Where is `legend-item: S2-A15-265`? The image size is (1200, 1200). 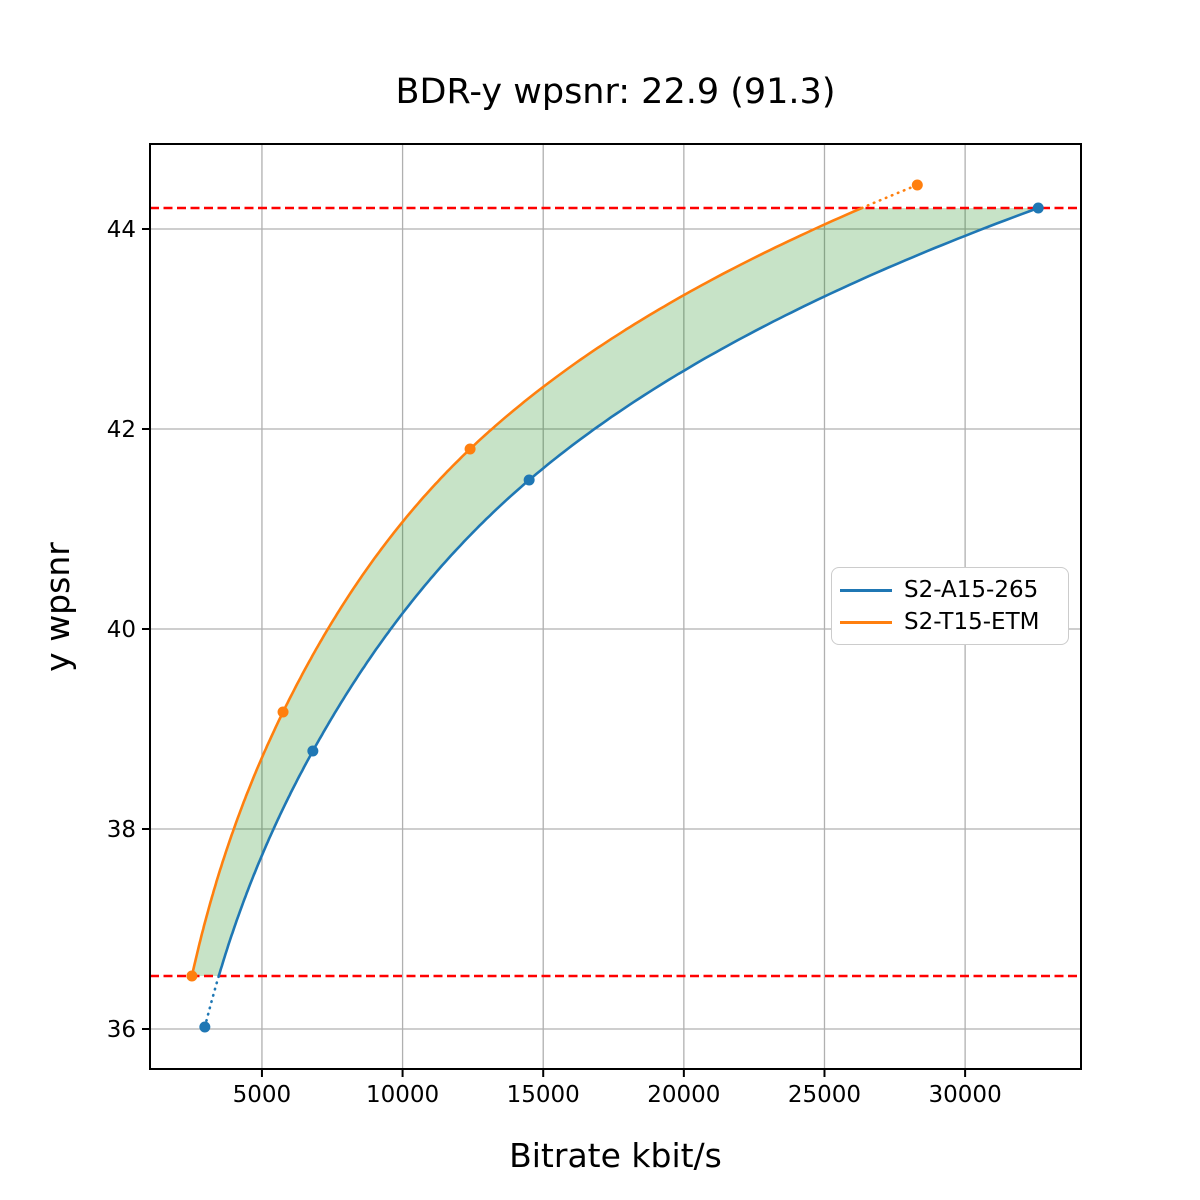 legend-item: S2-A15-265 is located at coordinates (954, 589).